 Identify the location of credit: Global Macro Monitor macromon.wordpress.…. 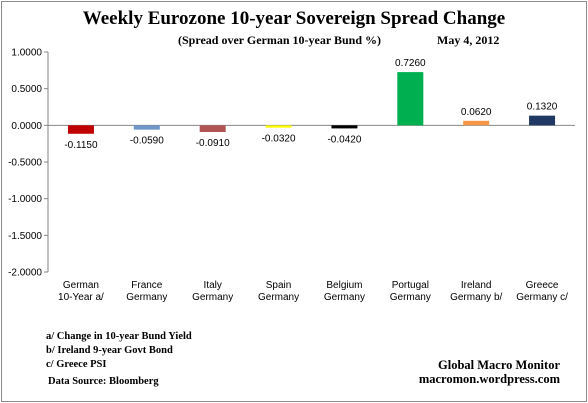
(489, 372).